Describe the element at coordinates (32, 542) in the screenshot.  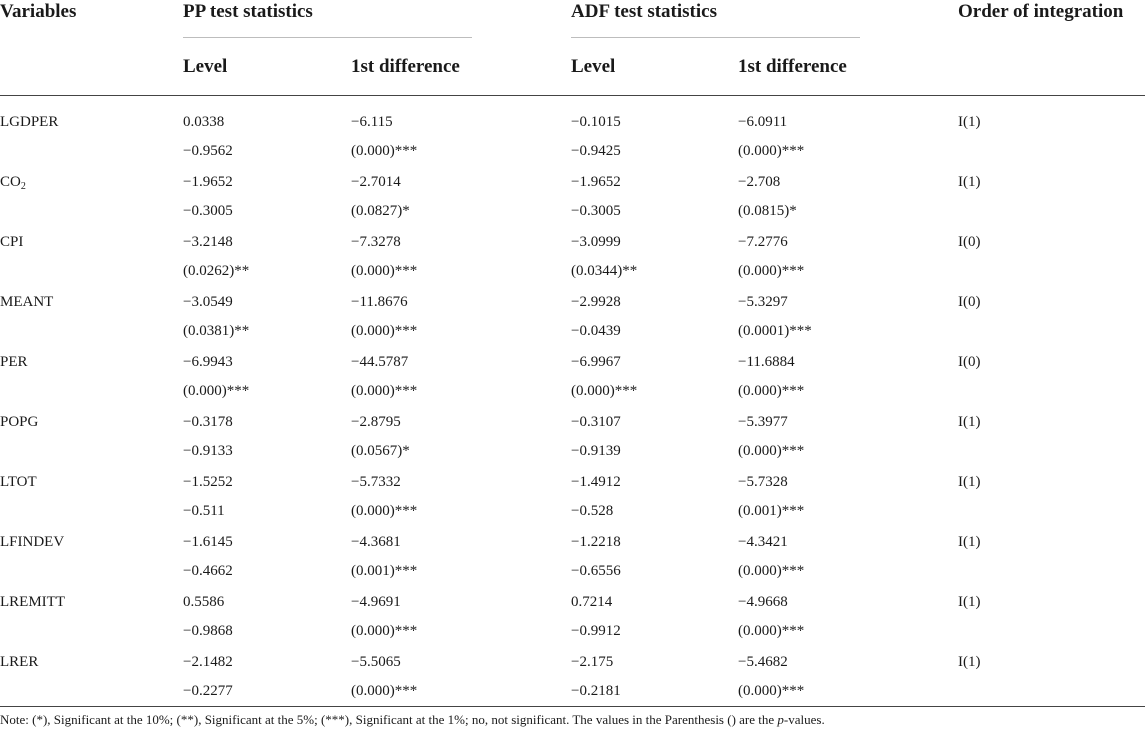
I see `variable-name: LFINDEV` at that location.